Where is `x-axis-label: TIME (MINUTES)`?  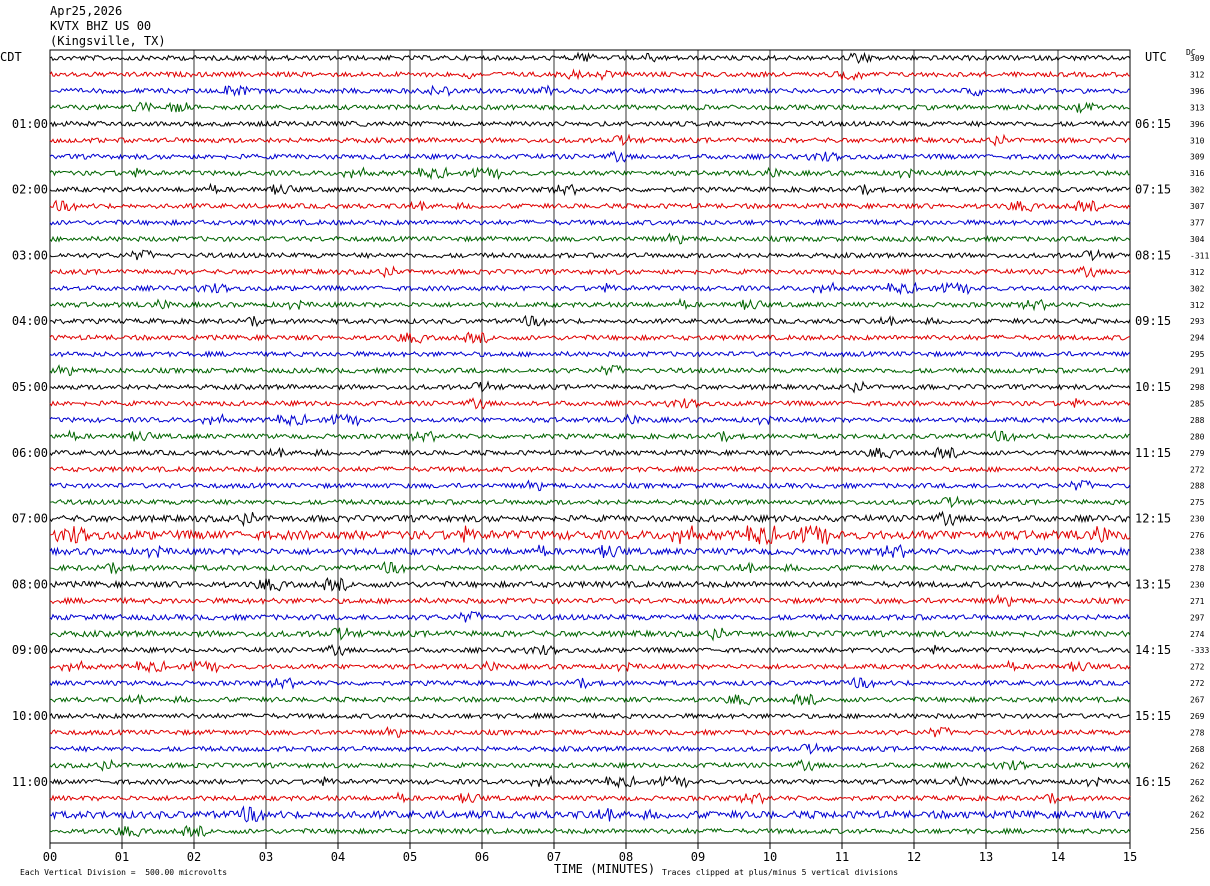
x-axis-label: TIME (MINUTES) is located at coordinates (605, 869).